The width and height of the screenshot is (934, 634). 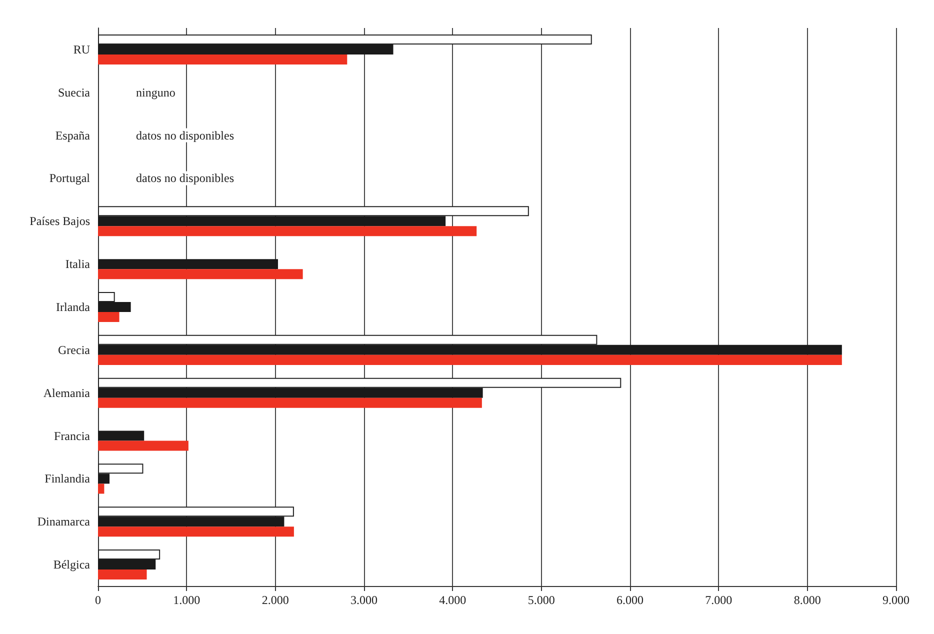 I want to click on y-tick-label: Dinamarca, so click(x=64, y=521).